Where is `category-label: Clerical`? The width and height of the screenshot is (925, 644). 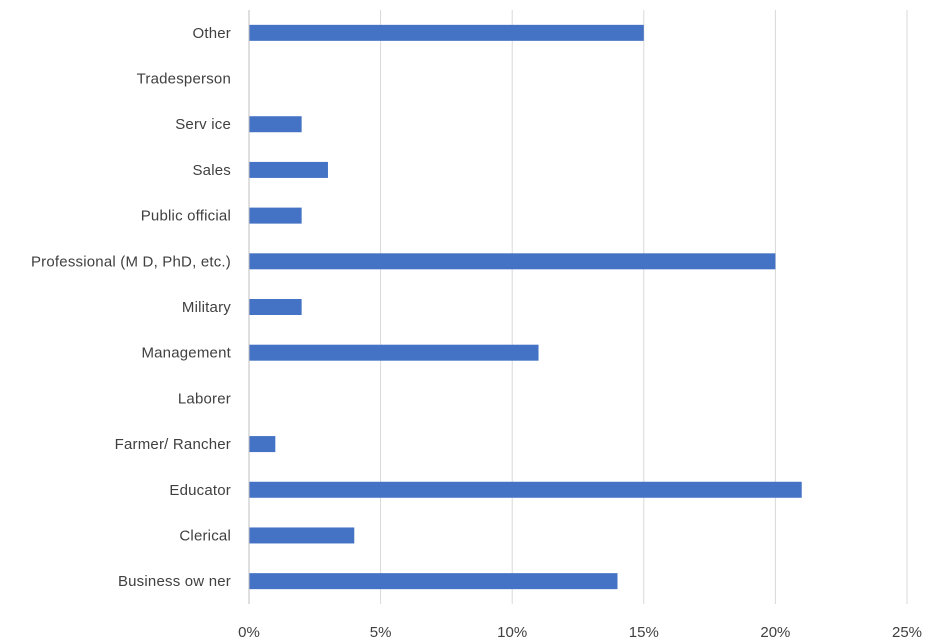 category-label: Clerical is located at coordinates (205, 535).